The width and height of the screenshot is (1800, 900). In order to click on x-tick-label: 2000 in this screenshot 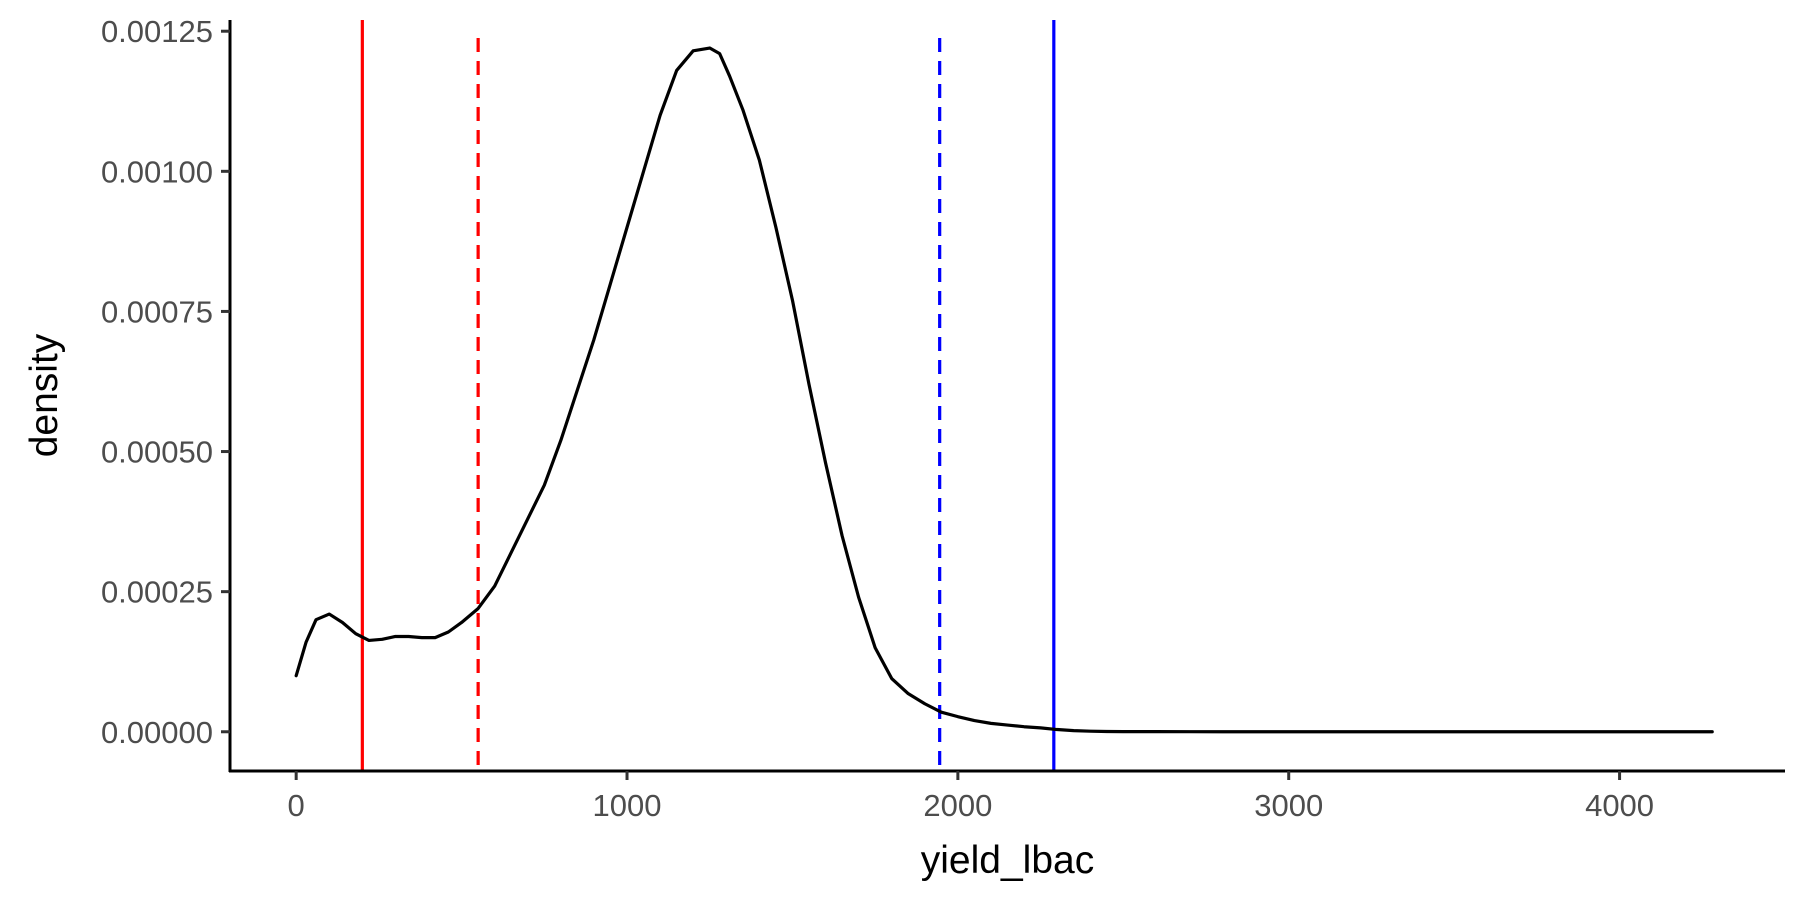, I will do `click(957, 805)`.